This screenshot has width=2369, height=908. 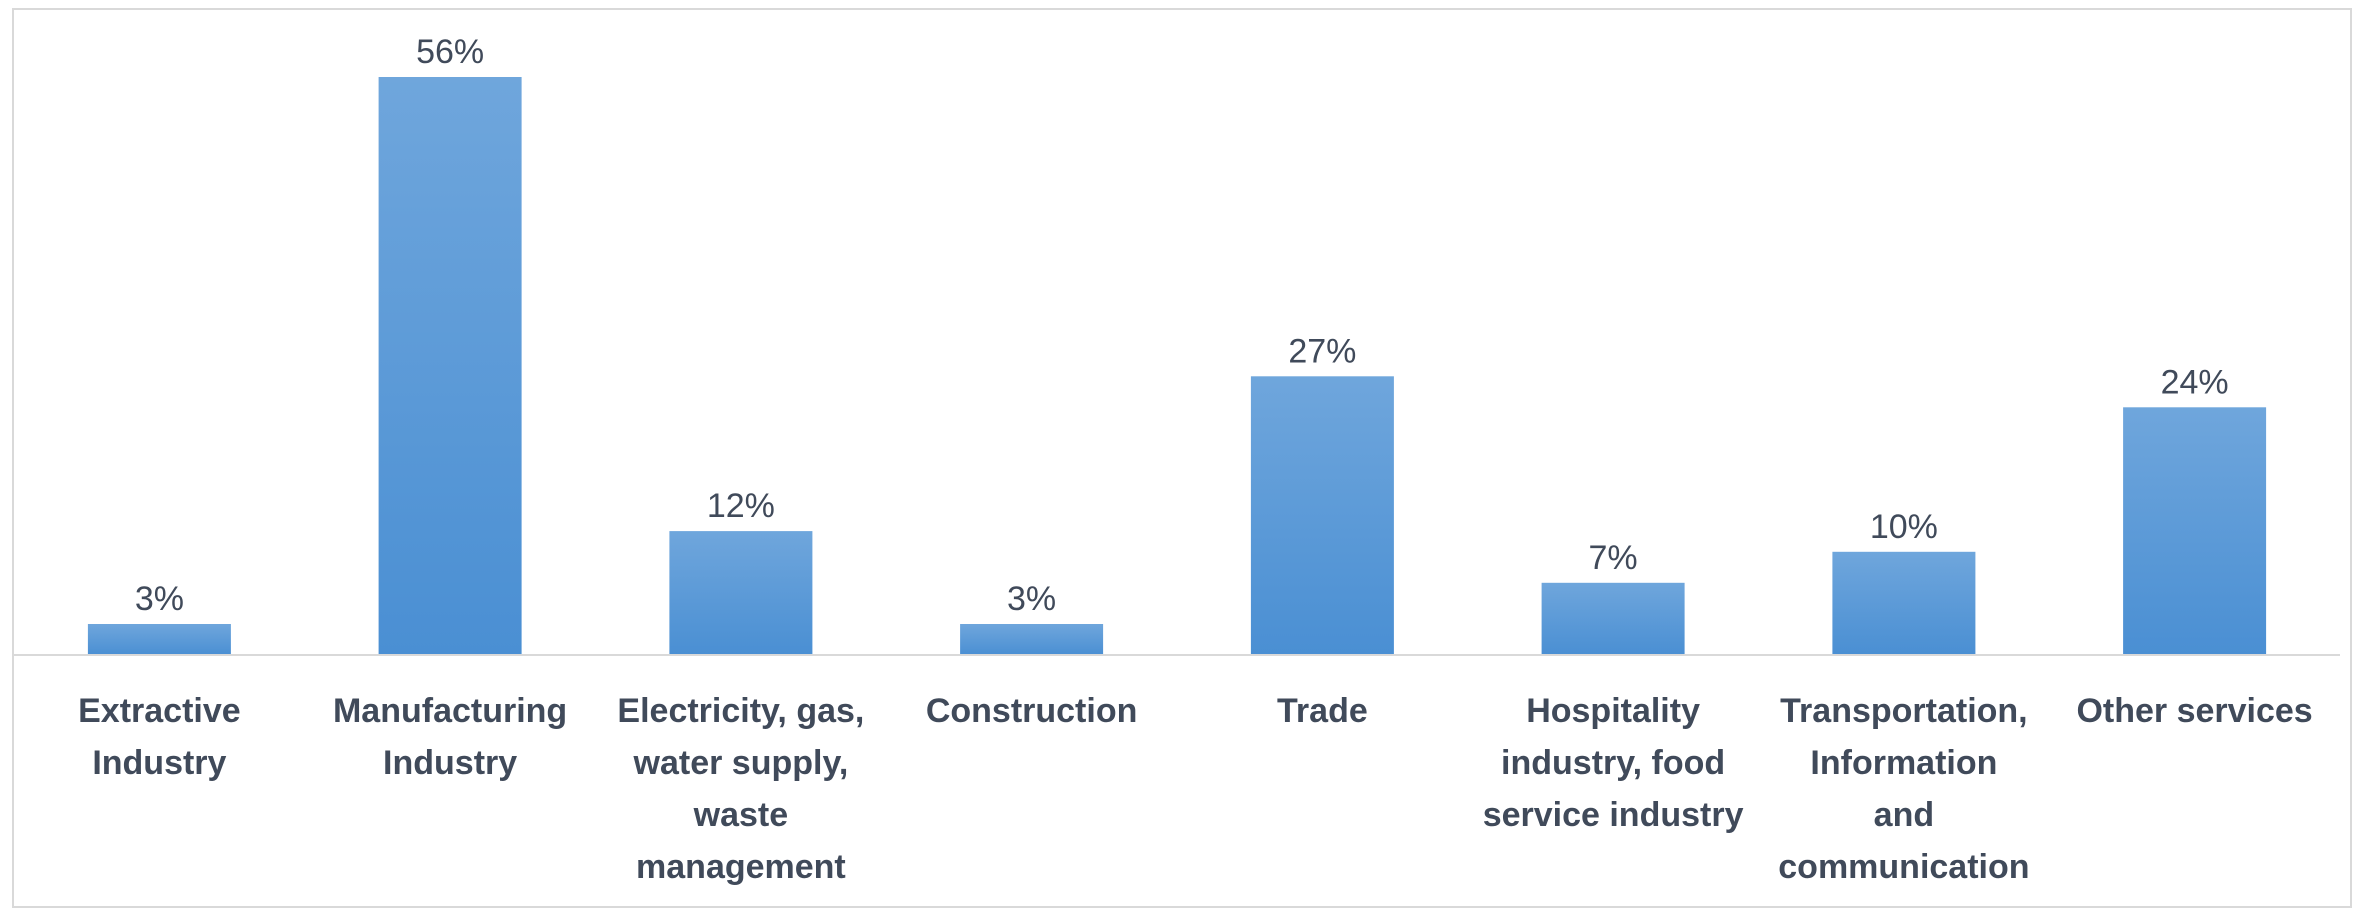 What do you see at coordinates (1903, 711) in the screenshot?
I see `category-label-line: Transportation,` at bounding box center [1903, 711].